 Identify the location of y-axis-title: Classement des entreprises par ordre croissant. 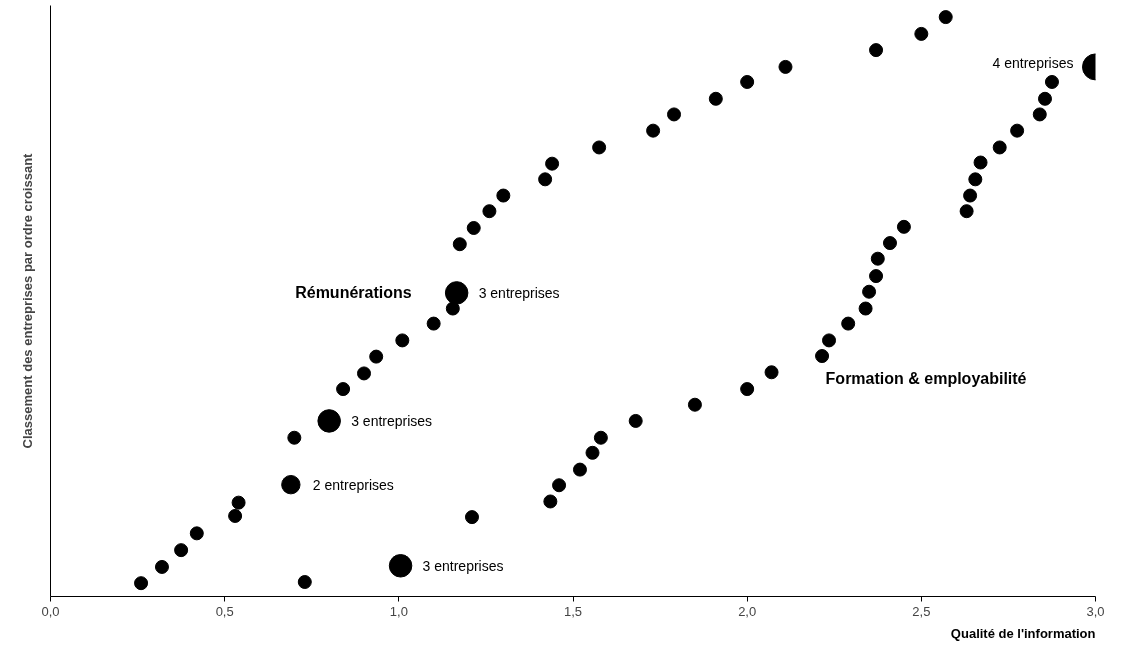
(27, 300).